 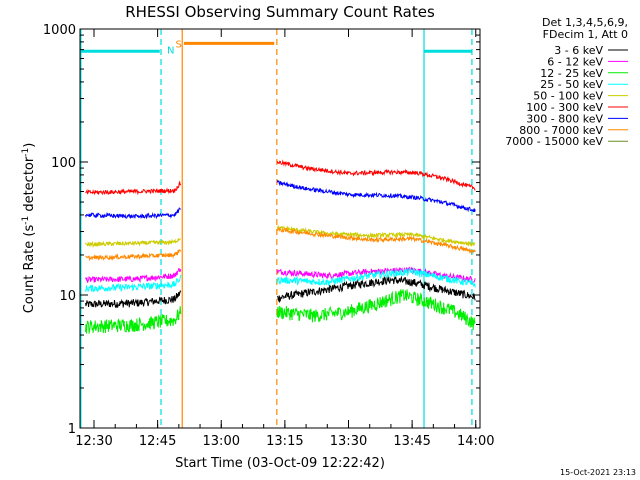 What do you see at coordinates (63, 163) in the screenshot?
I see `y-tick-label-2: 100` at bounding box center [63, 163].